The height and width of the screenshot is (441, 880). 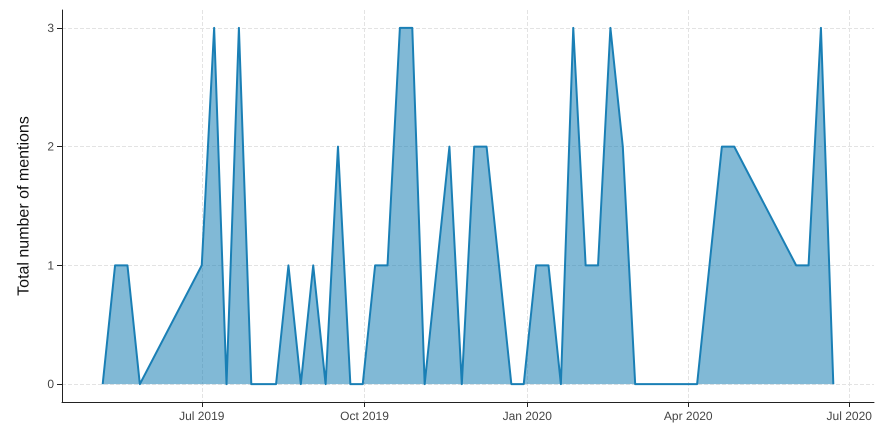 What do you see at coordinates (202, 416) in the screenshot?
I see `x-tick-label: Jul 2019` at bounding box center [202, 416].